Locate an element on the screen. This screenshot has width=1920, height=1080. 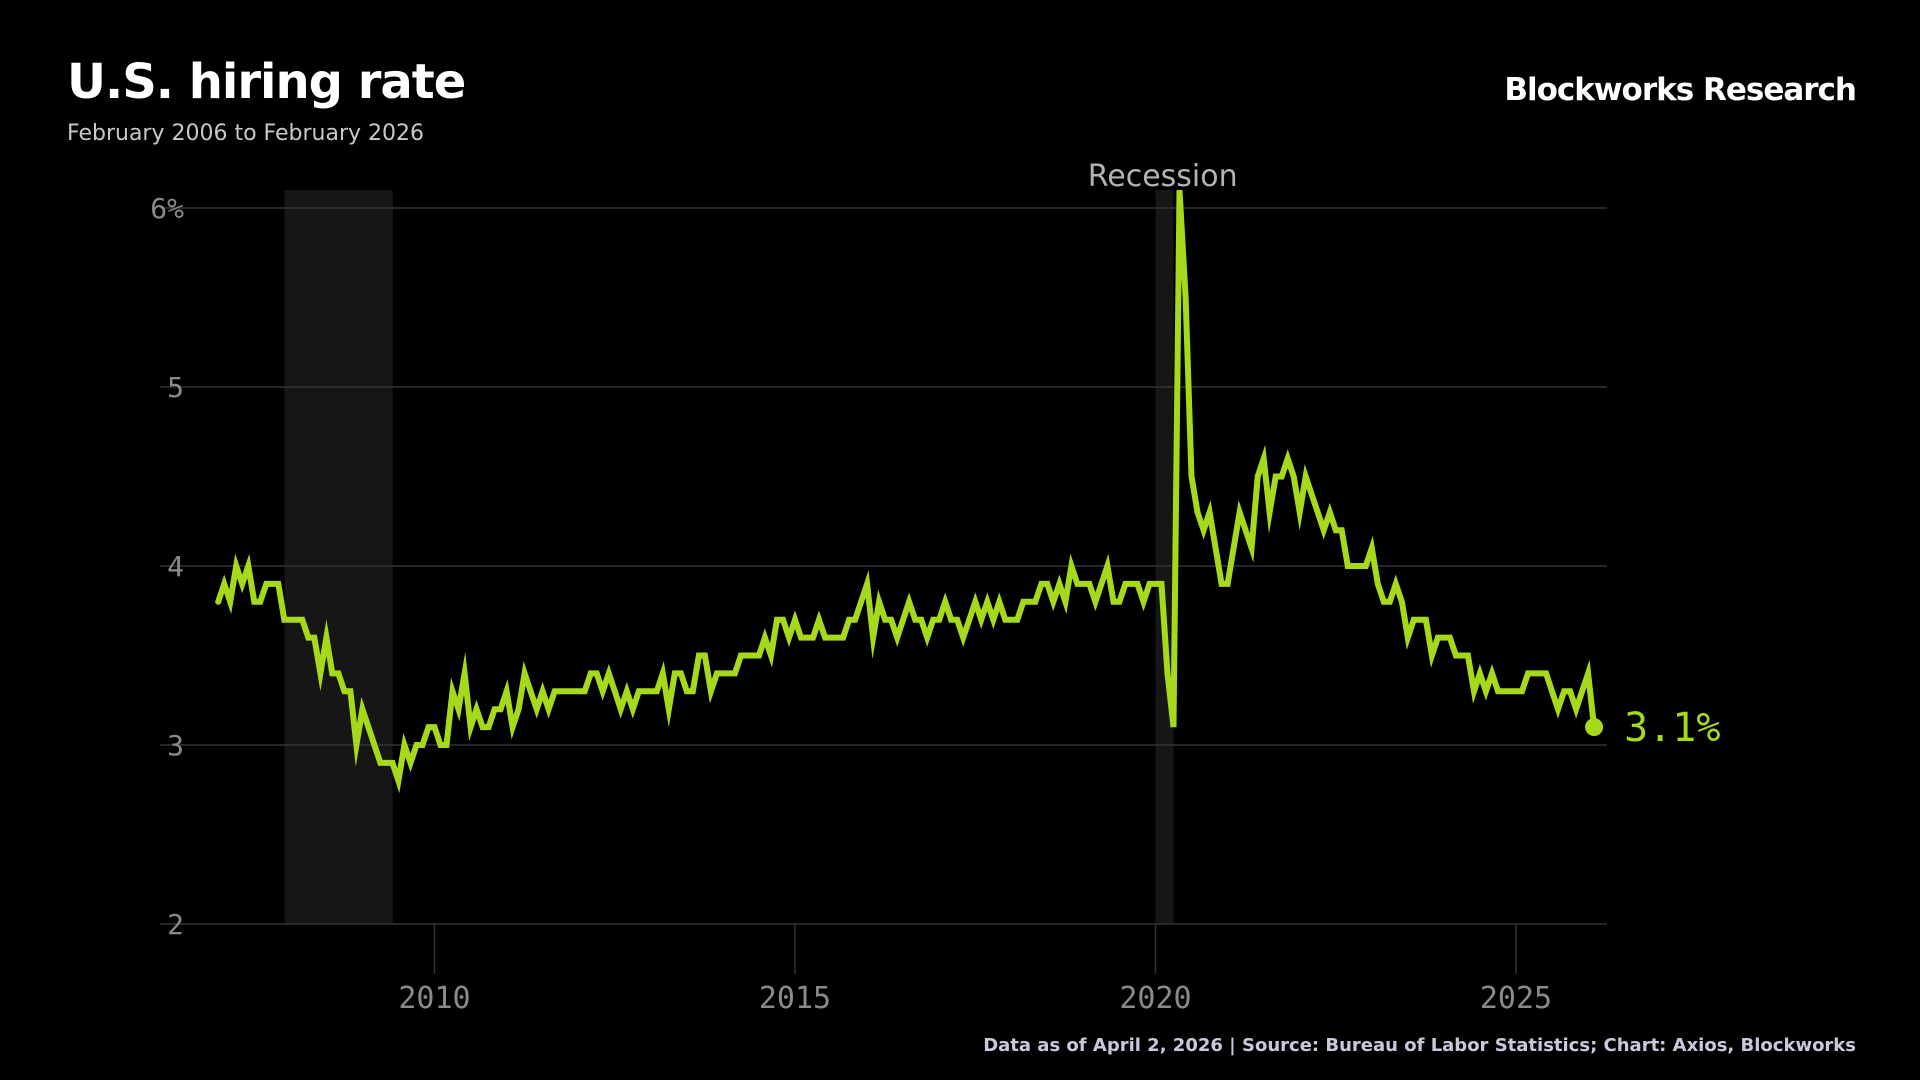
x-axis: 2010 2015 2020 2025 is located at coordinates (975, 970).